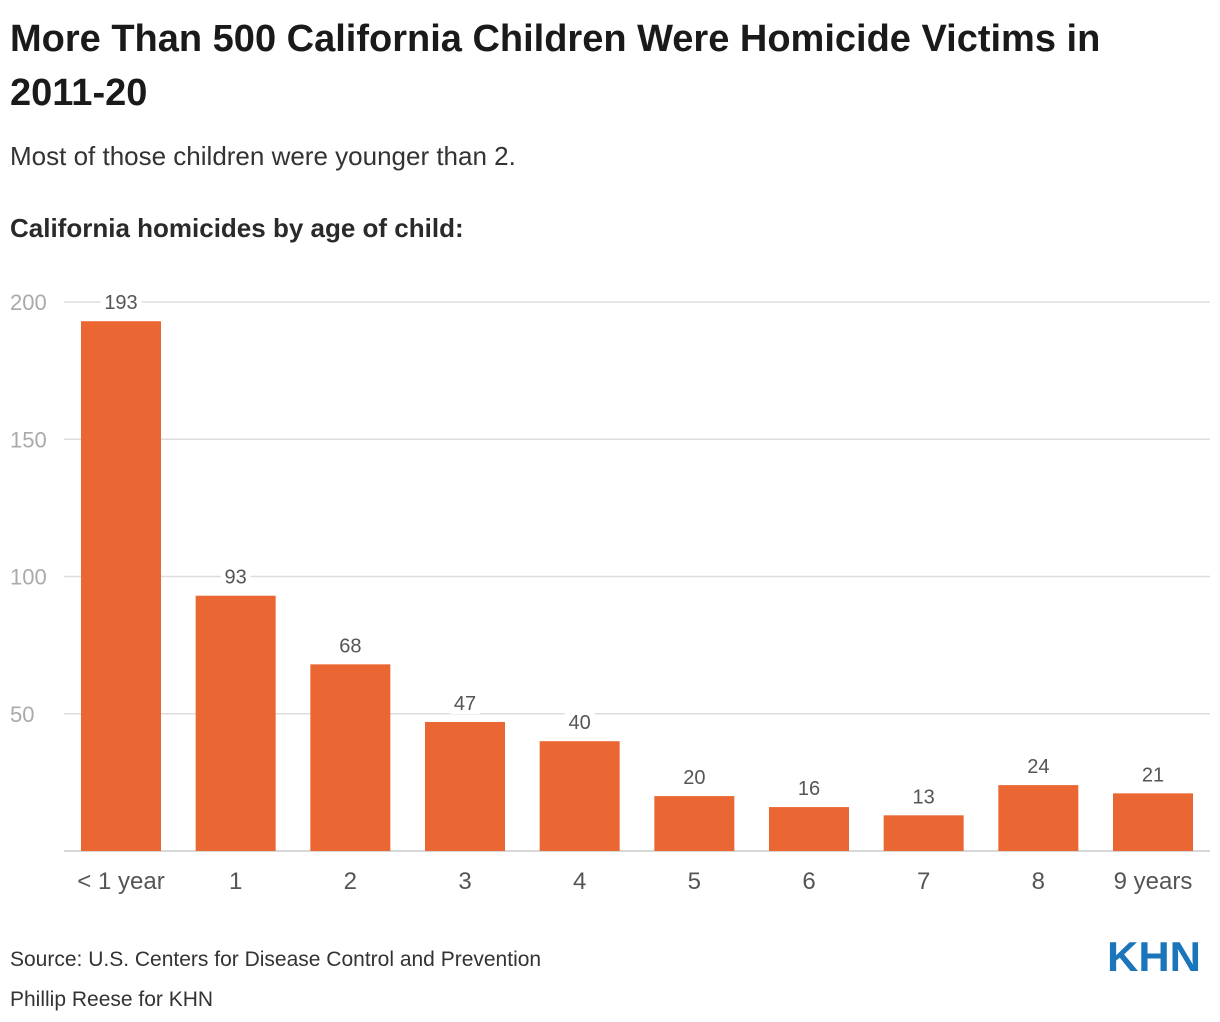 This screenshot has width=1220, height=1022. What do you see at coordinates (1038, 881) in the screenshot?
I see `x-tick-label: 8` at bounding box center [1038, 881].